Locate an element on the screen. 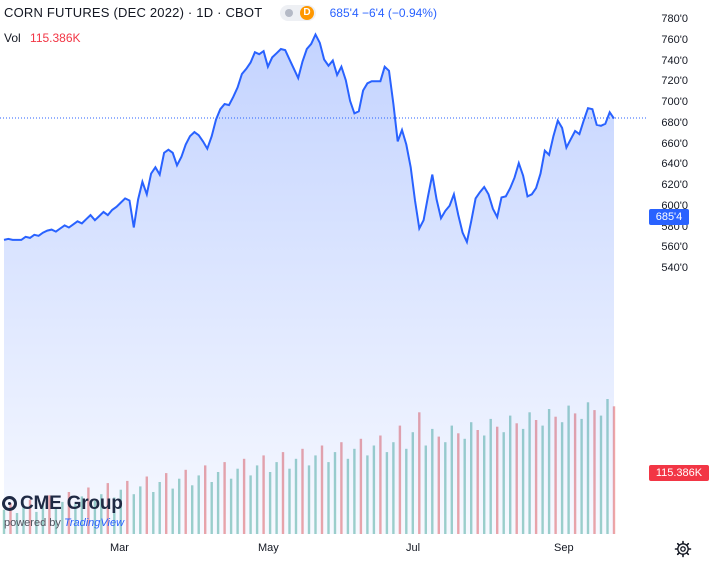  price-tick-label: 740'0 is located at coordinates (674, 60).